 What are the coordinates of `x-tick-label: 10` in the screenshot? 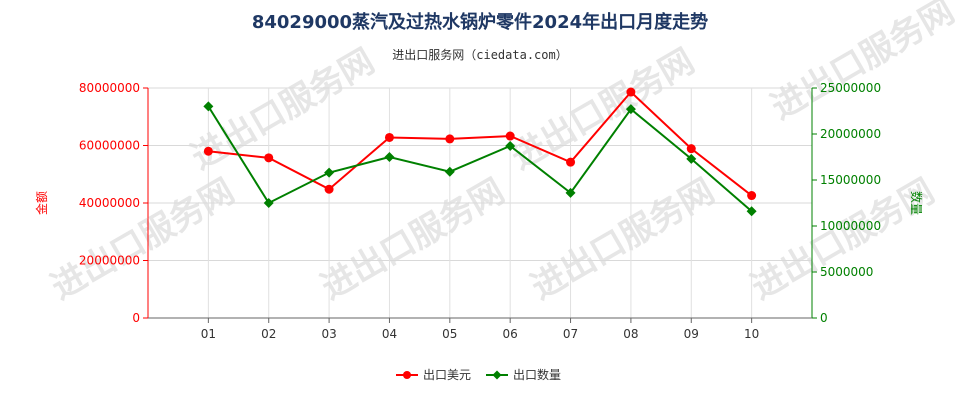 It's located at (751, 334).